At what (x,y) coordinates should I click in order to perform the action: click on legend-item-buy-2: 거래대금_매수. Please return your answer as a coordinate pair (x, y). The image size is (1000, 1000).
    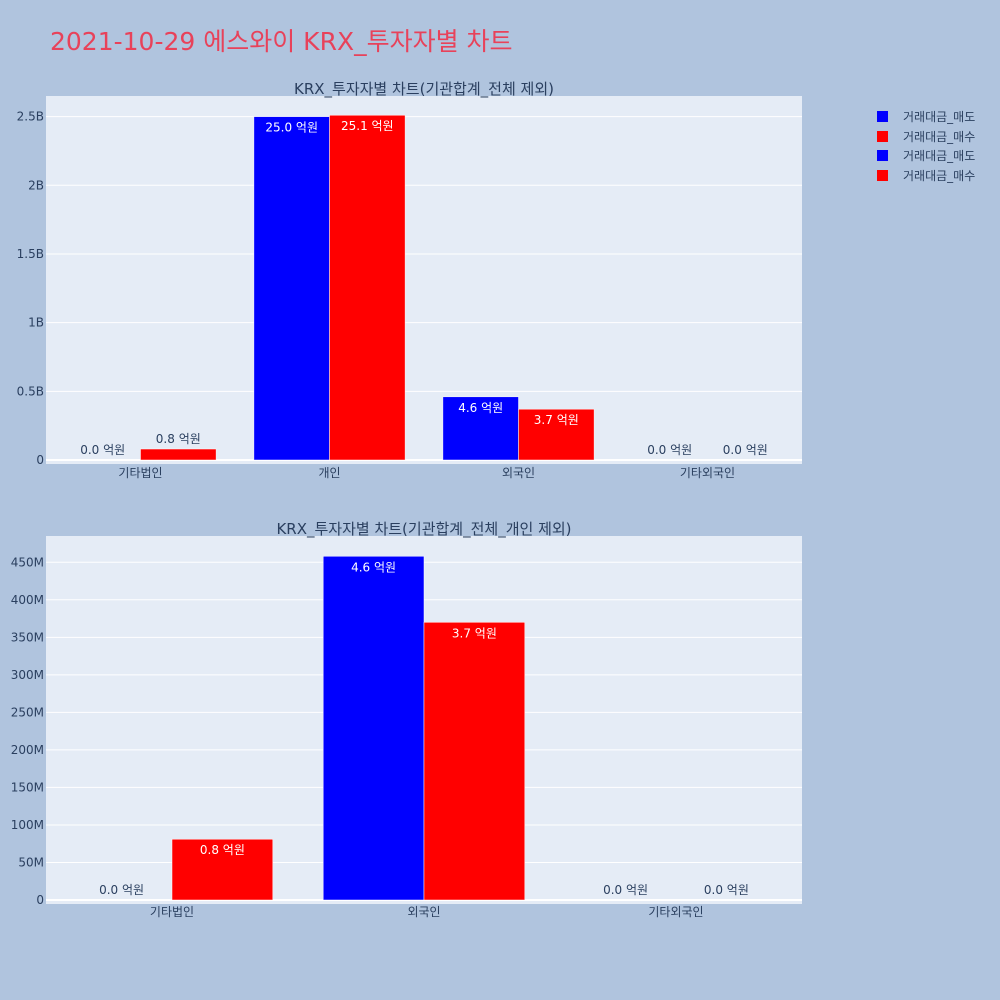
    Looking at the image, I should click on (926, 176).